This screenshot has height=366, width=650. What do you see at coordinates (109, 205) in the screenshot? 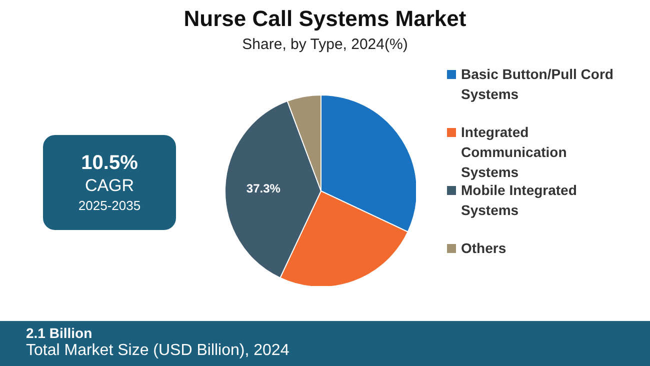
I see `text: 2025-2035` at bounding box center [109, 205].